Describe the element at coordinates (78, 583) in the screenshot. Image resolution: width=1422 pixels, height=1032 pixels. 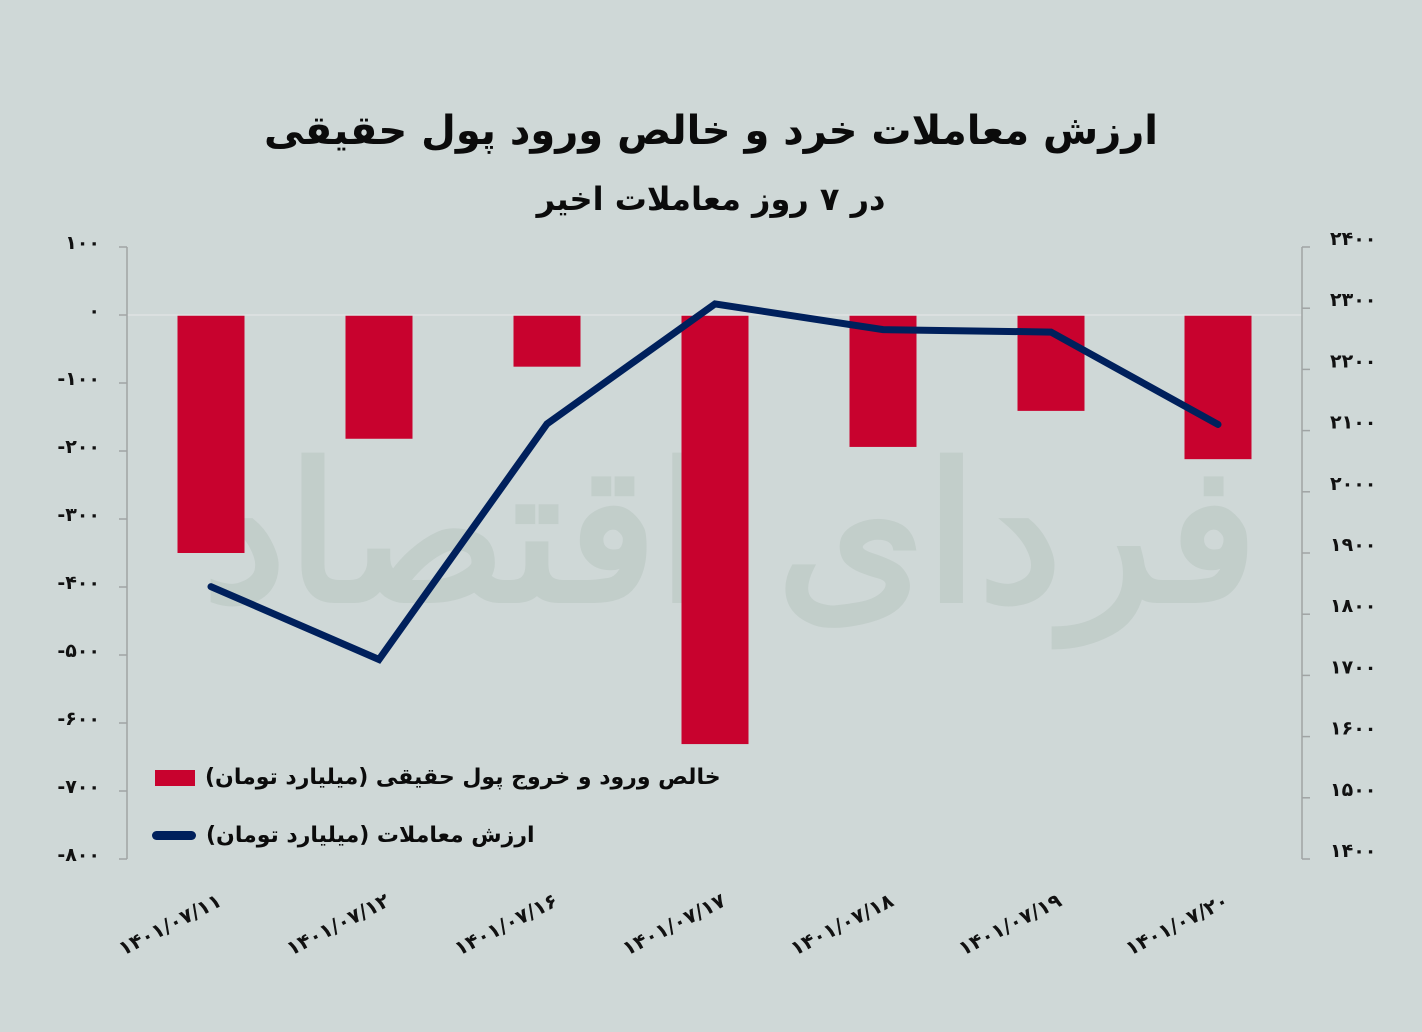
I see `left-tick-label: -۴۰۰` at that location.